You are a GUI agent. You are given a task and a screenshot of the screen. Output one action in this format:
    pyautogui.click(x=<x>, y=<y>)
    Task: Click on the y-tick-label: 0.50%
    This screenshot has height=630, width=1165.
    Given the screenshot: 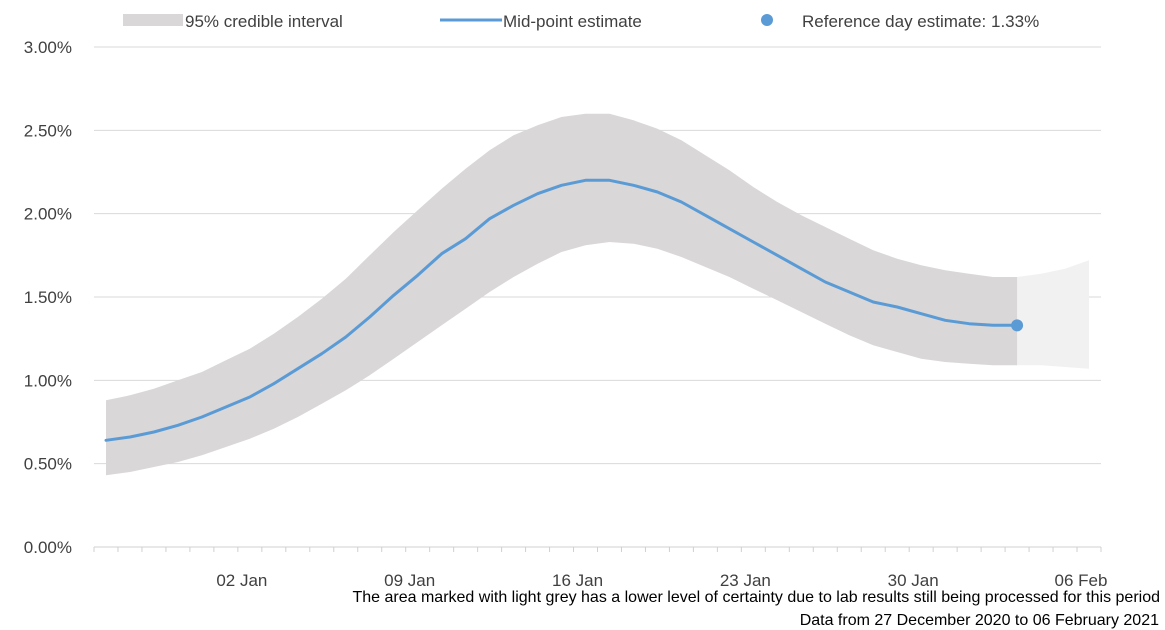 What is the action you would take?
    pyautogui.click(x=48, y=464)
    